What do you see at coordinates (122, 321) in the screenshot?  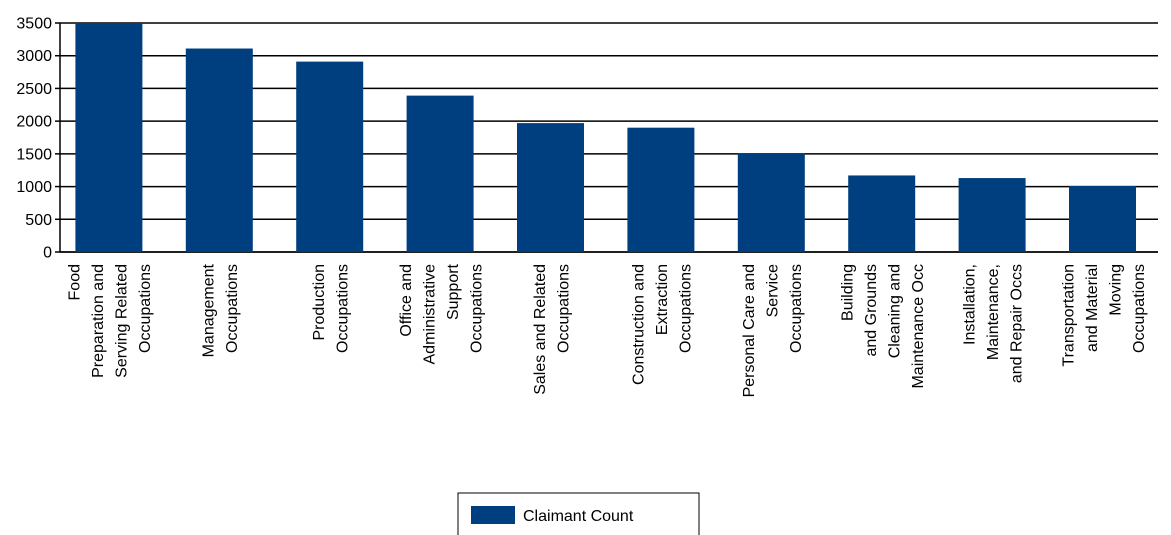 I see `category-label-line: Serving Related` at bounding box center [122, 321].